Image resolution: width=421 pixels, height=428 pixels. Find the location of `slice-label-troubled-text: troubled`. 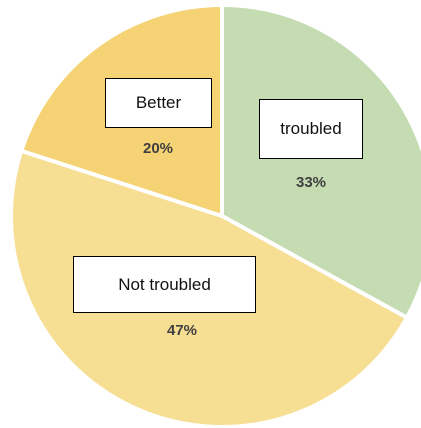

slice-label-troubled-text: troubled is located at coordinates (311, 128).